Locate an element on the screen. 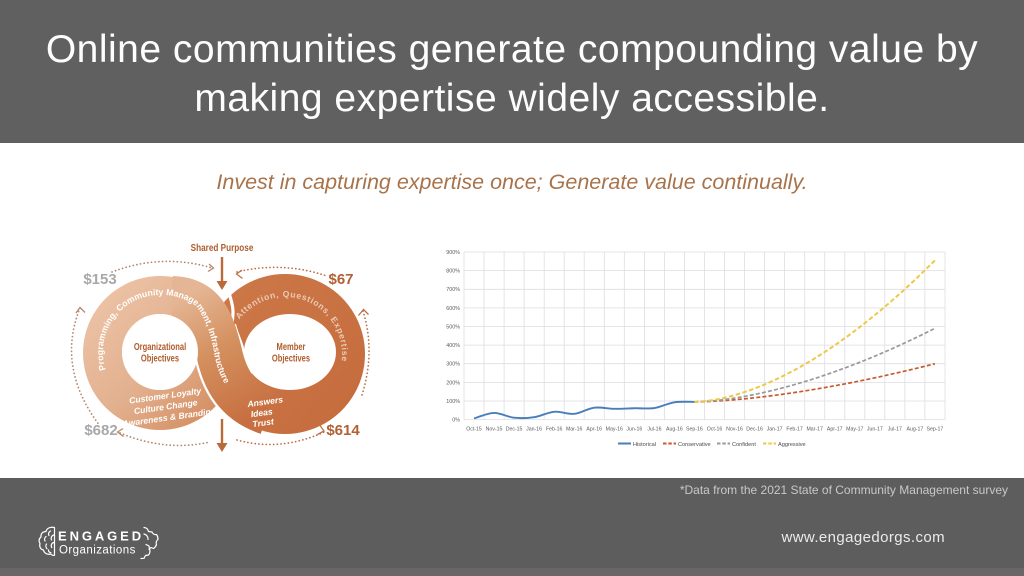 The image size is (1024, 576). svg-text: Oct-16 is located at coordinates (715, 430).